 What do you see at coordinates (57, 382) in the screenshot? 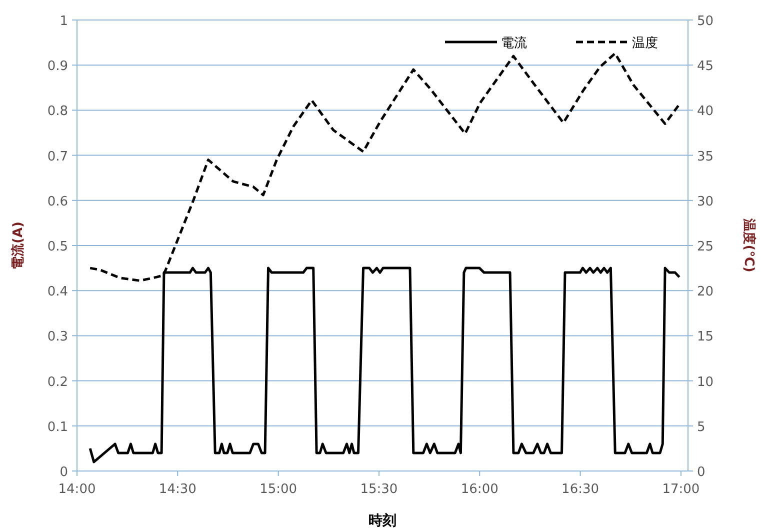
I see `y-tick-label: 0.2` at bounding box center [57, 382].